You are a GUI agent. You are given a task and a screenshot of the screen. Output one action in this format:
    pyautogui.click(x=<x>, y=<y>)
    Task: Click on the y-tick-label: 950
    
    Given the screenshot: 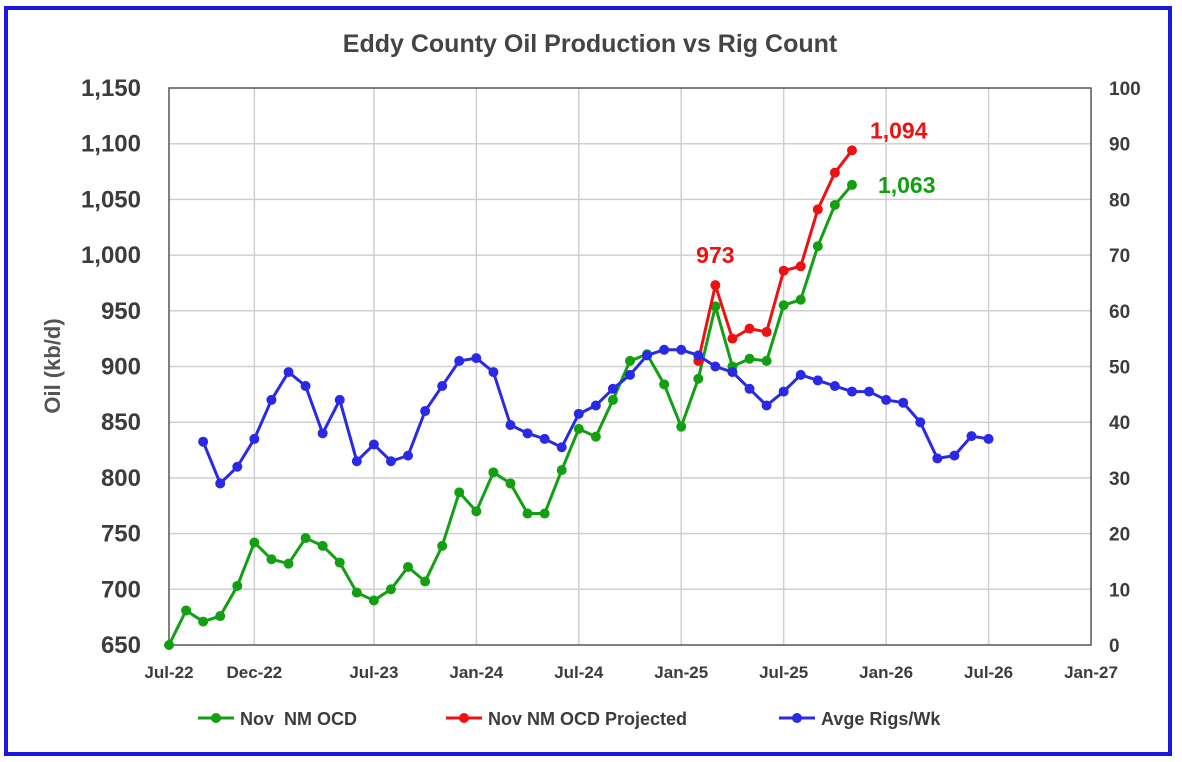 What is the action you would take?
    pyautogui.click(x=121, y=311)
    